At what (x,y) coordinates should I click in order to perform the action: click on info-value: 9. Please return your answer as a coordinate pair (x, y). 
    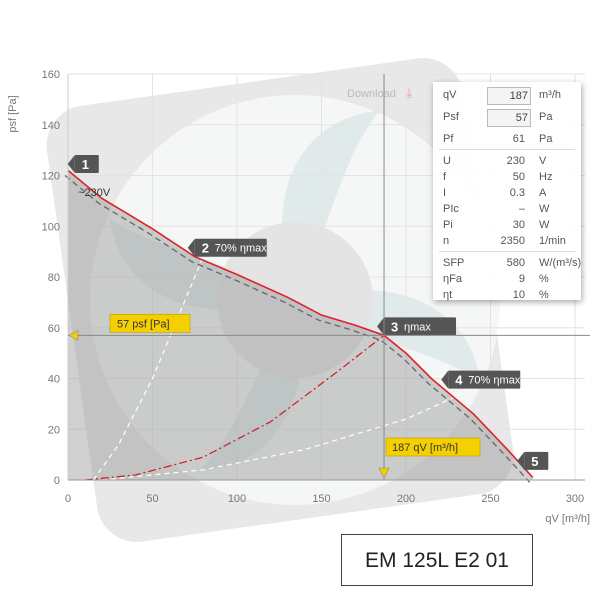
    Looking at the image, I should click on (521, 279).